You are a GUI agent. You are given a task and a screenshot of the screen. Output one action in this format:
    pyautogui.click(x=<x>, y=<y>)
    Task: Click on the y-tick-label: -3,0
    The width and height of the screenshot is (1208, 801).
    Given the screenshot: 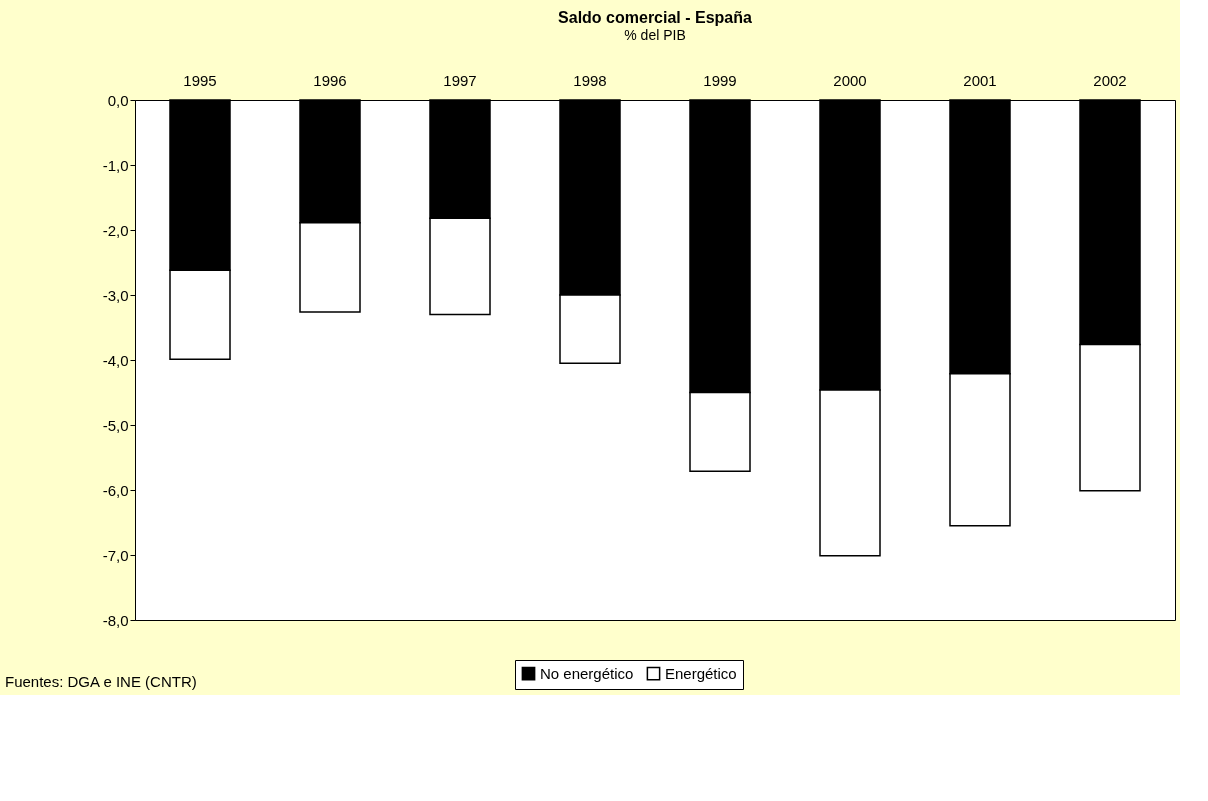 What is the action you would take?
    pyautogui.click(x=115, y=295)
    